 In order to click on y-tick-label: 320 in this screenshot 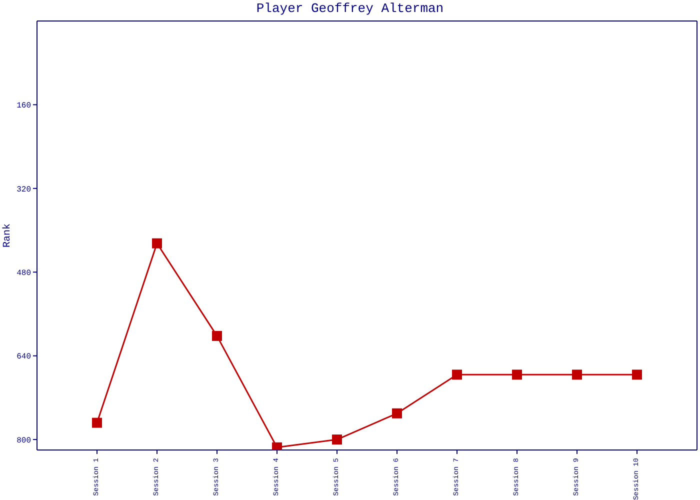, I will do `click(24, 189)`.